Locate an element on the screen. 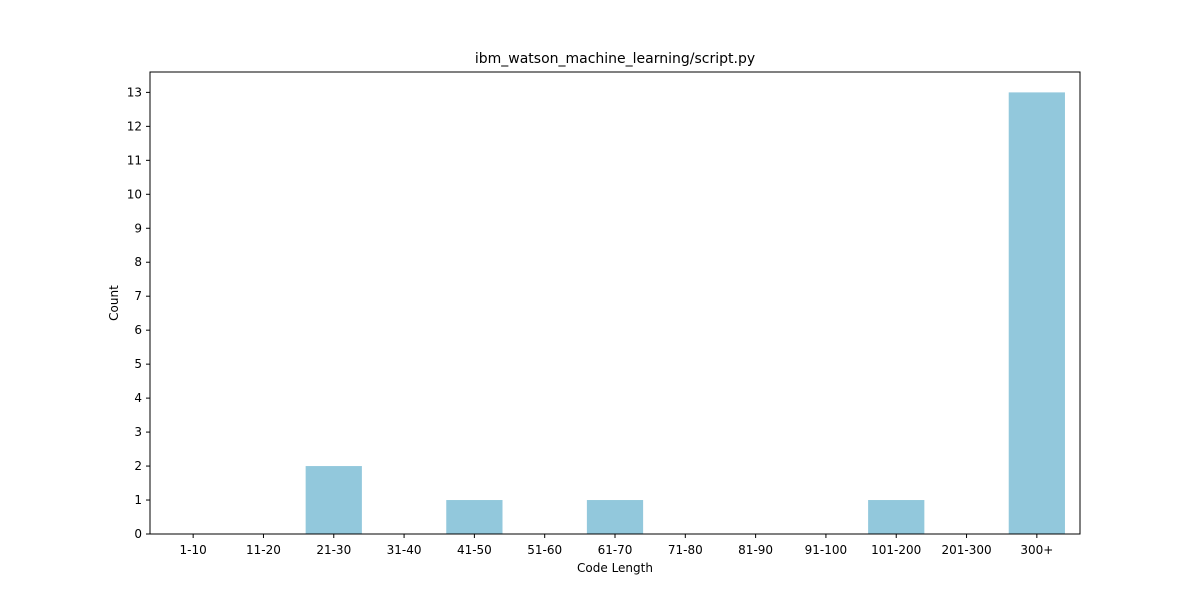 The width and height of the screenshot is (1200, 604). y-tick-label: 1 is located at coordinates (138, 500).